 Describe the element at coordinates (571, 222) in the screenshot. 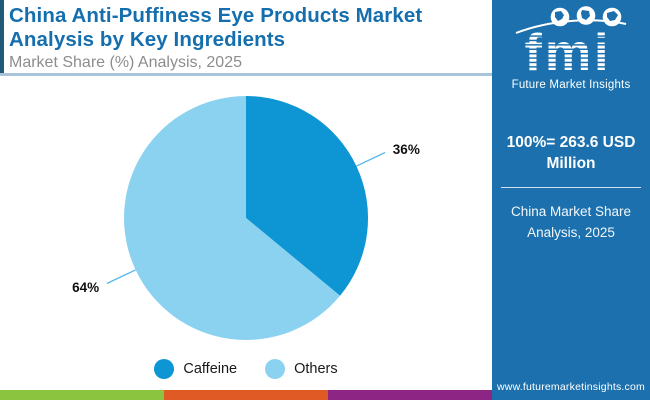

I see `sidebar-caption: China Market Share Analysis, 2025` at that location.